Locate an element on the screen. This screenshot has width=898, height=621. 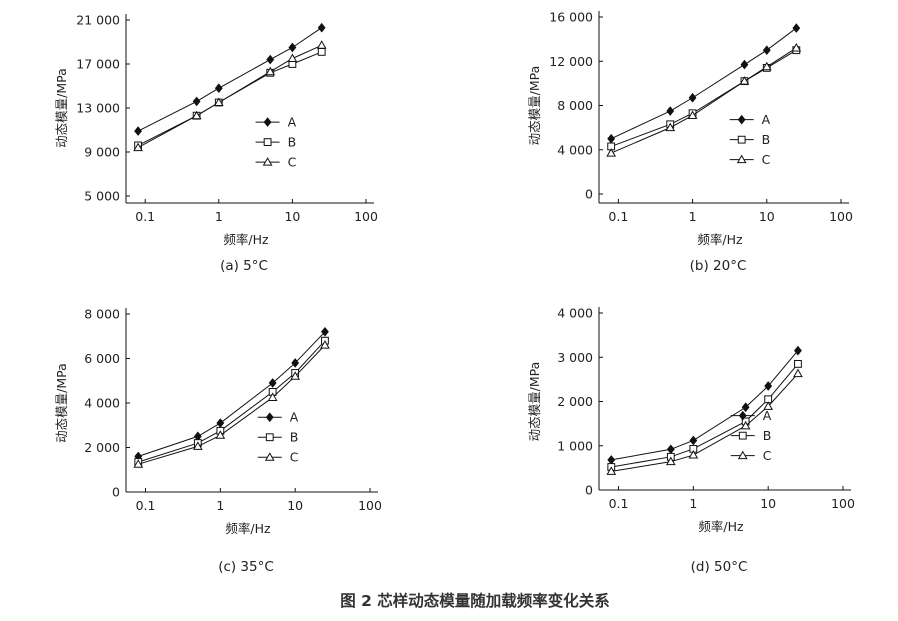
figure-caption: 图 2 芯样动态模量随加载频率变化关系 is located at coordinates (475, 600).